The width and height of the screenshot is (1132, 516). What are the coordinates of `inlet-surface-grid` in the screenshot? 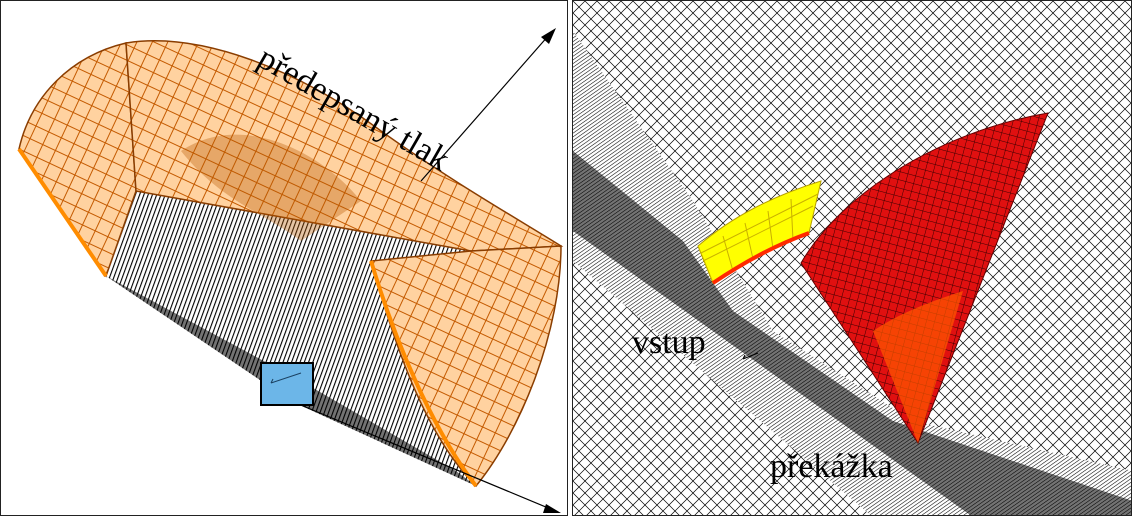 It's located at (758, 238).